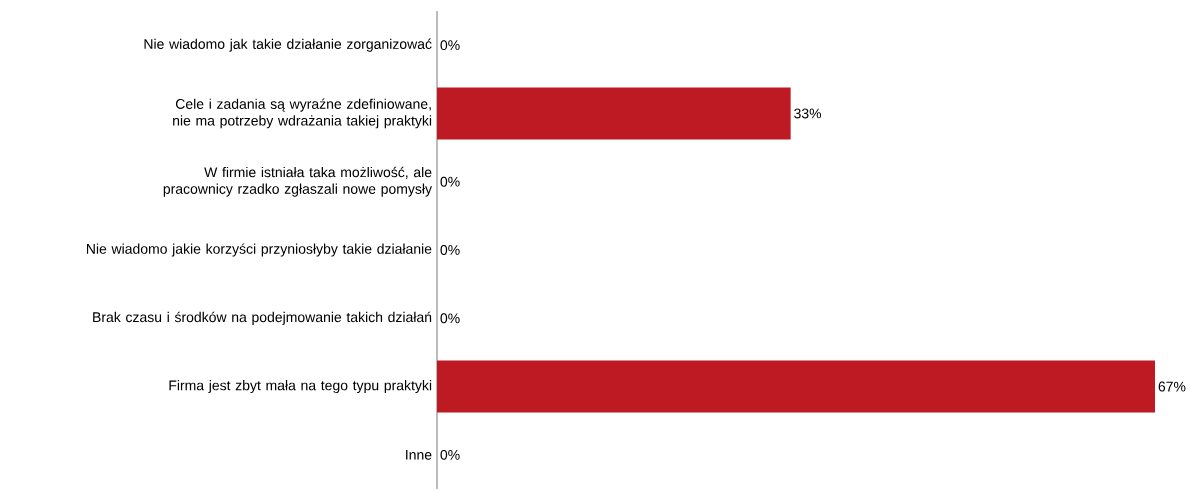 This screenshot has width=1203, height=491. I want to click on y-tick-label: W firmie istniała taka możliwość, ale pracownicy rzadko zgłaszali nowe pomysły, so click(297, 181).